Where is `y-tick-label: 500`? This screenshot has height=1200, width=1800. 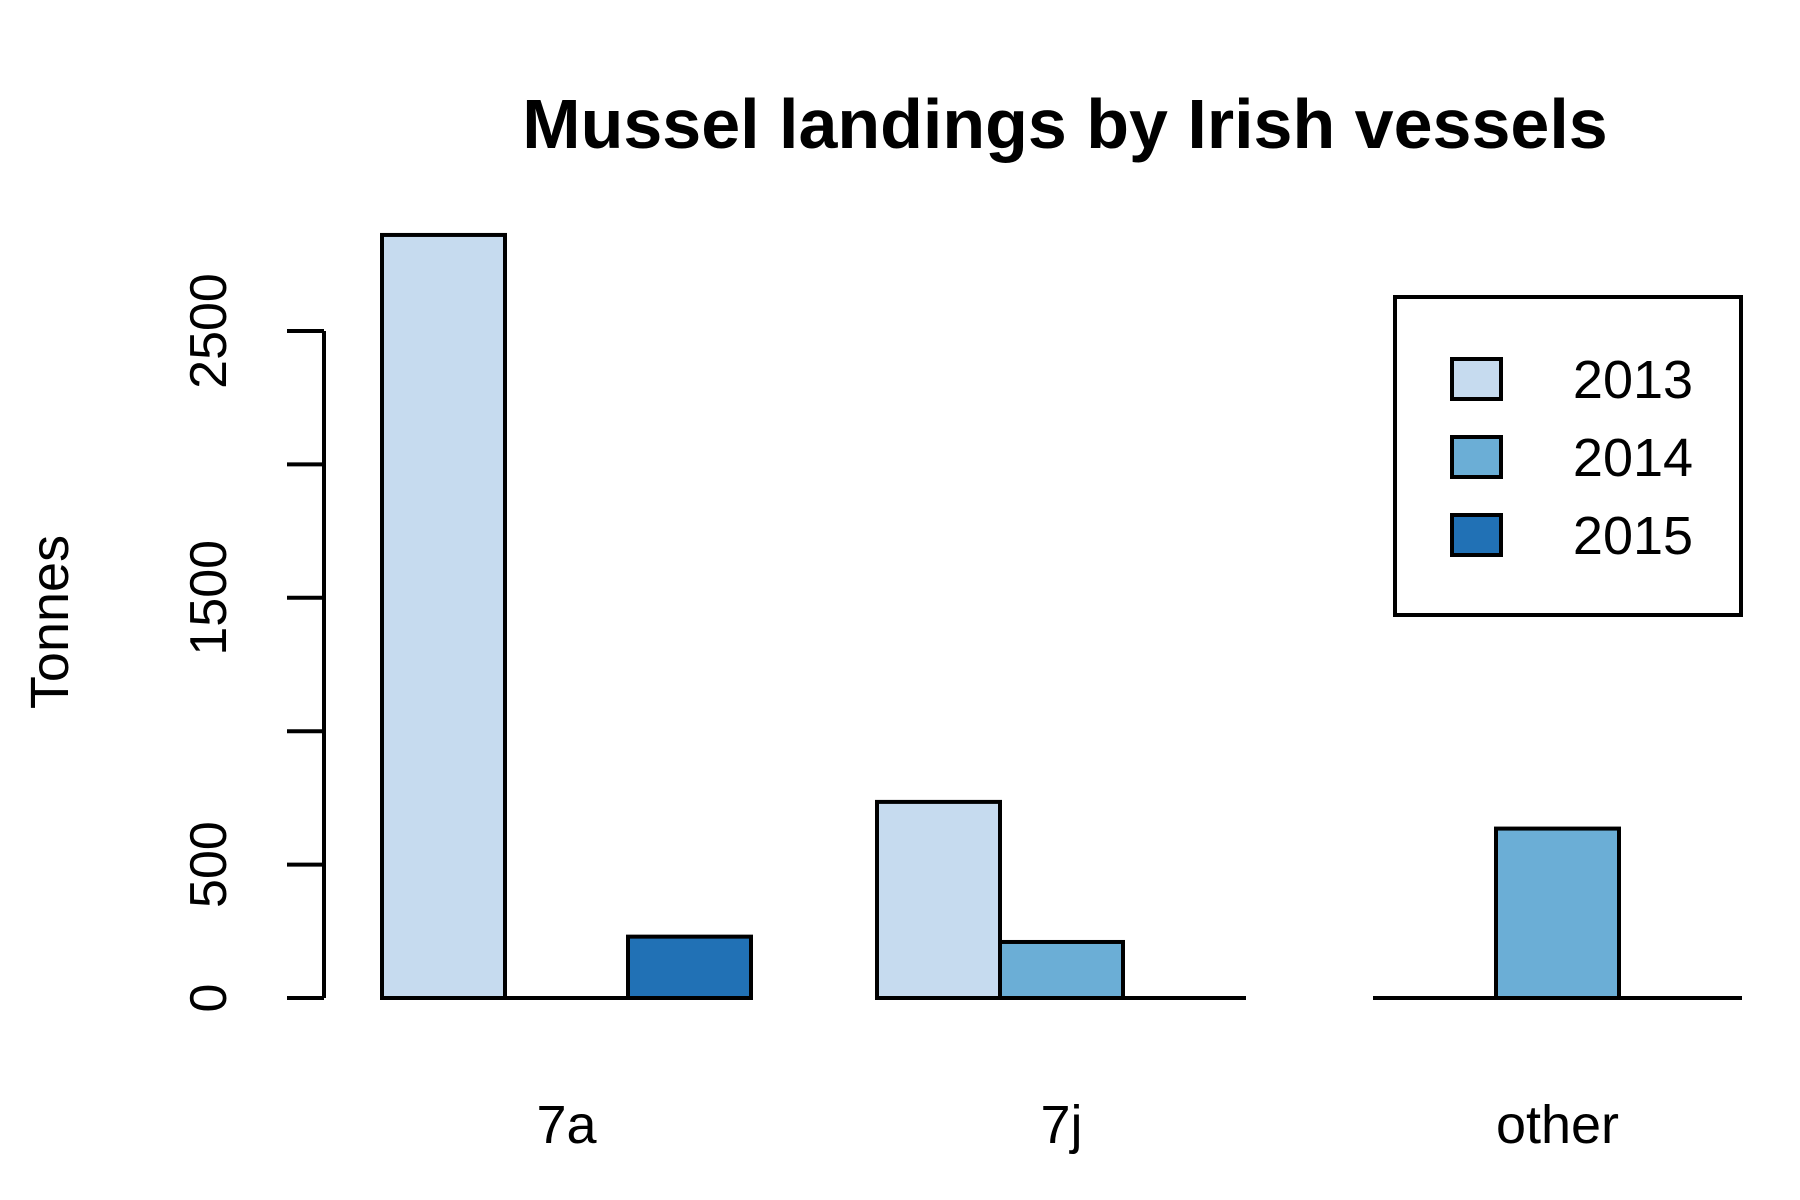 y-tick-label: 500 is located at coordinates (209, 864).